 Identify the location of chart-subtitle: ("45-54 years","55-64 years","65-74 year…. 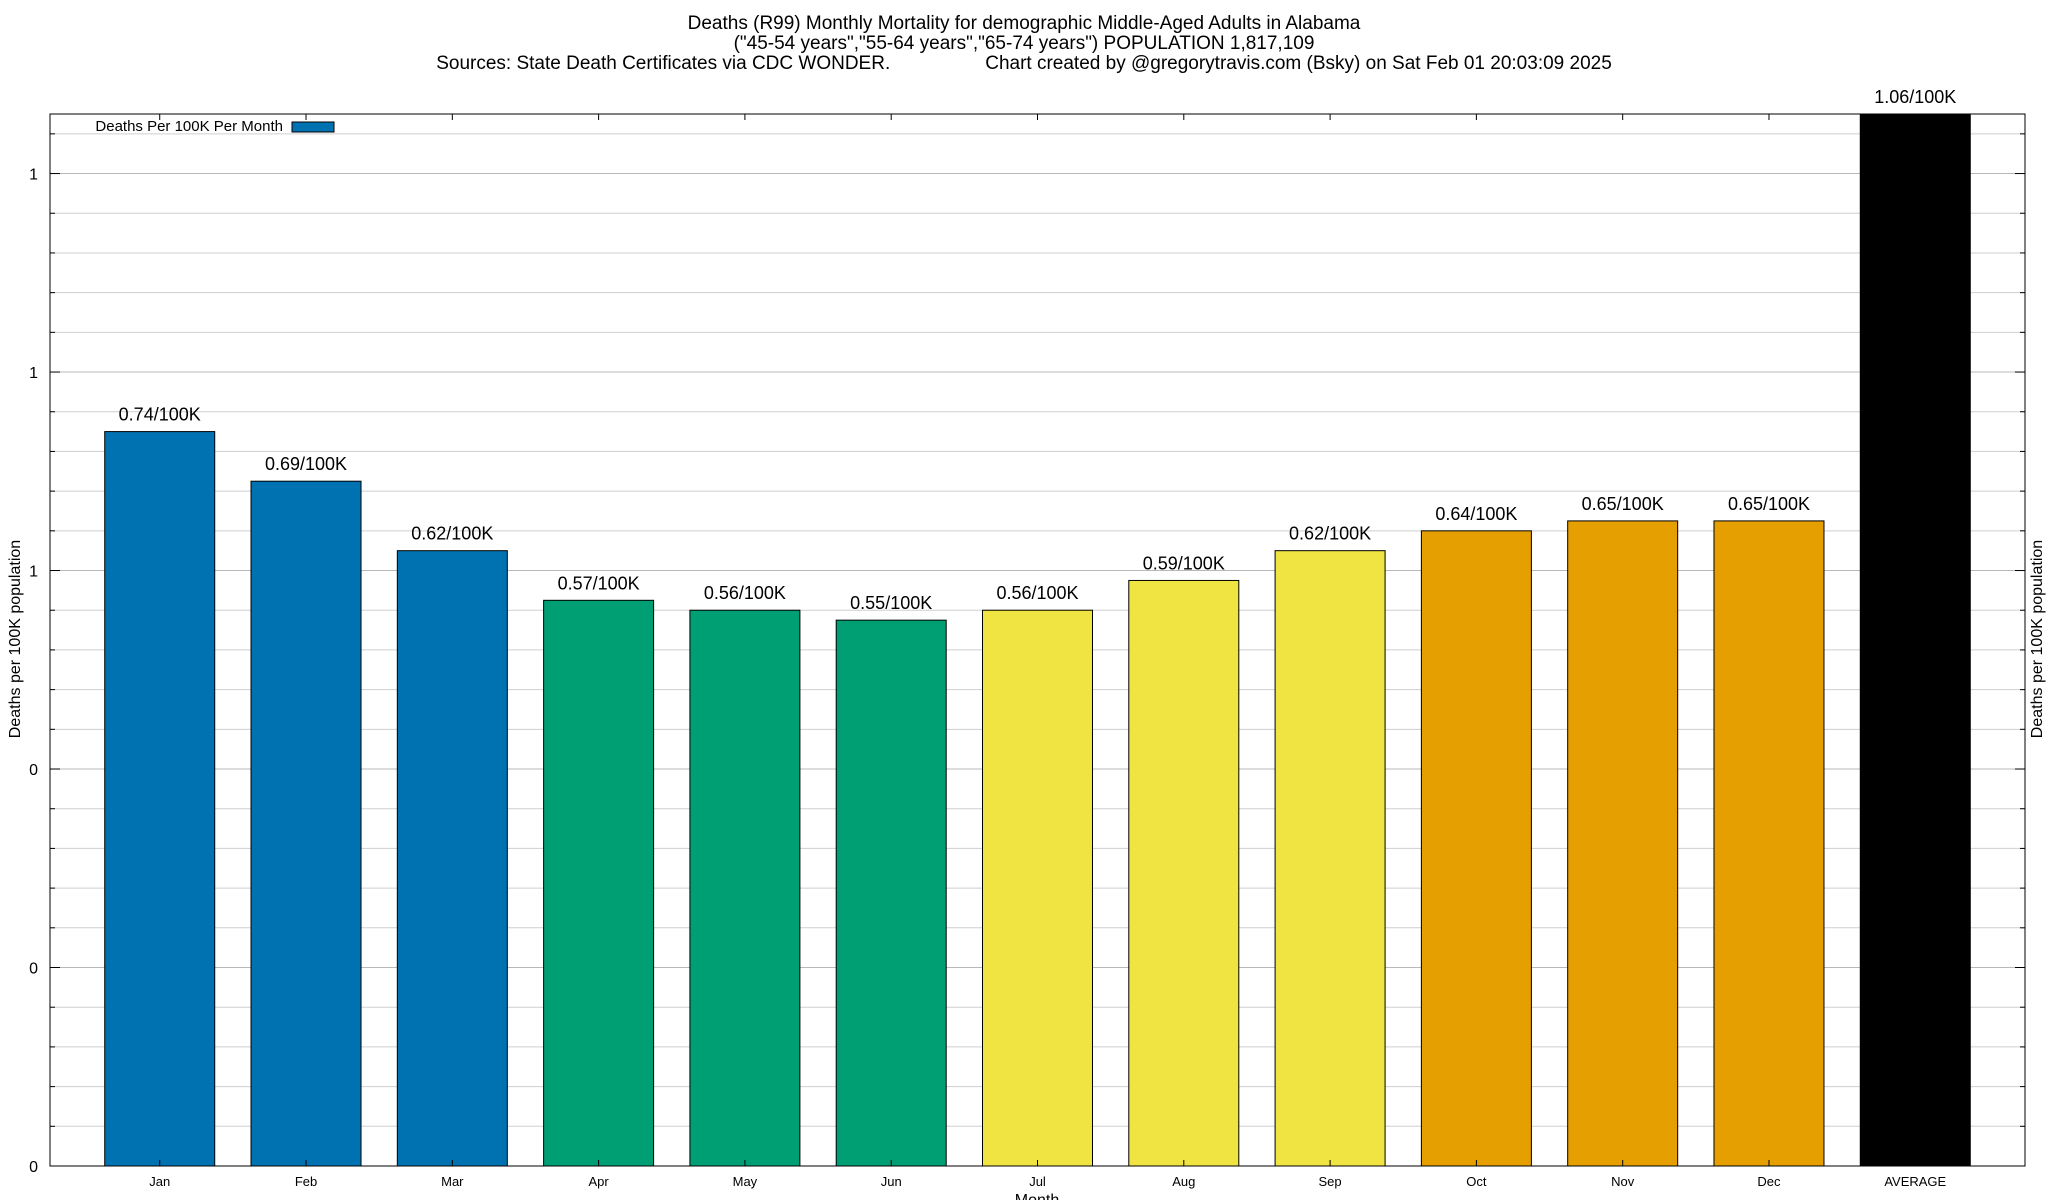
(1024, 43).